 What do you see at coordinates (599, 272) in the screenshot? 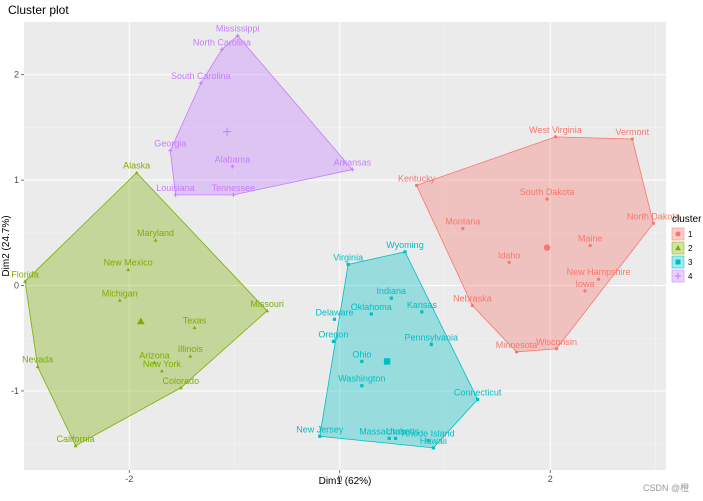
I see `point-label: New Hampshire` at bounding box center [599, 272].